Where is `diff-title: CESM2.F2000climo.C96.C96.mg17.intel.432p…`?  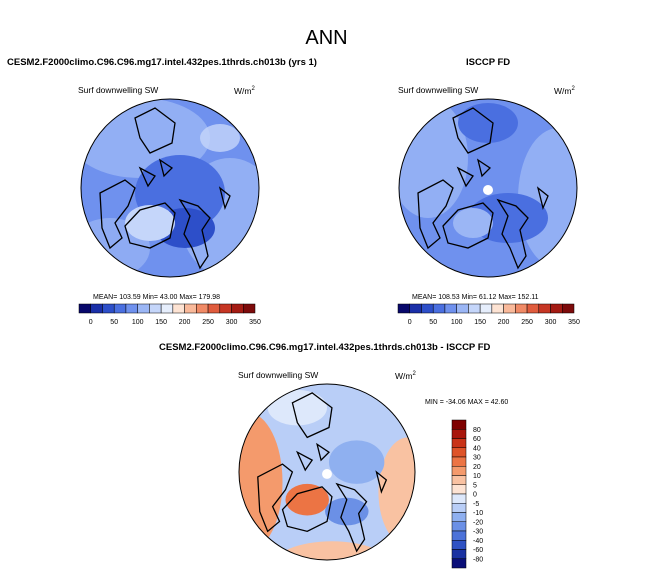 diff-title: CESM2.F2000climo.C96.C96.mg17.intel.432p… is located at coordinates (325, 347).